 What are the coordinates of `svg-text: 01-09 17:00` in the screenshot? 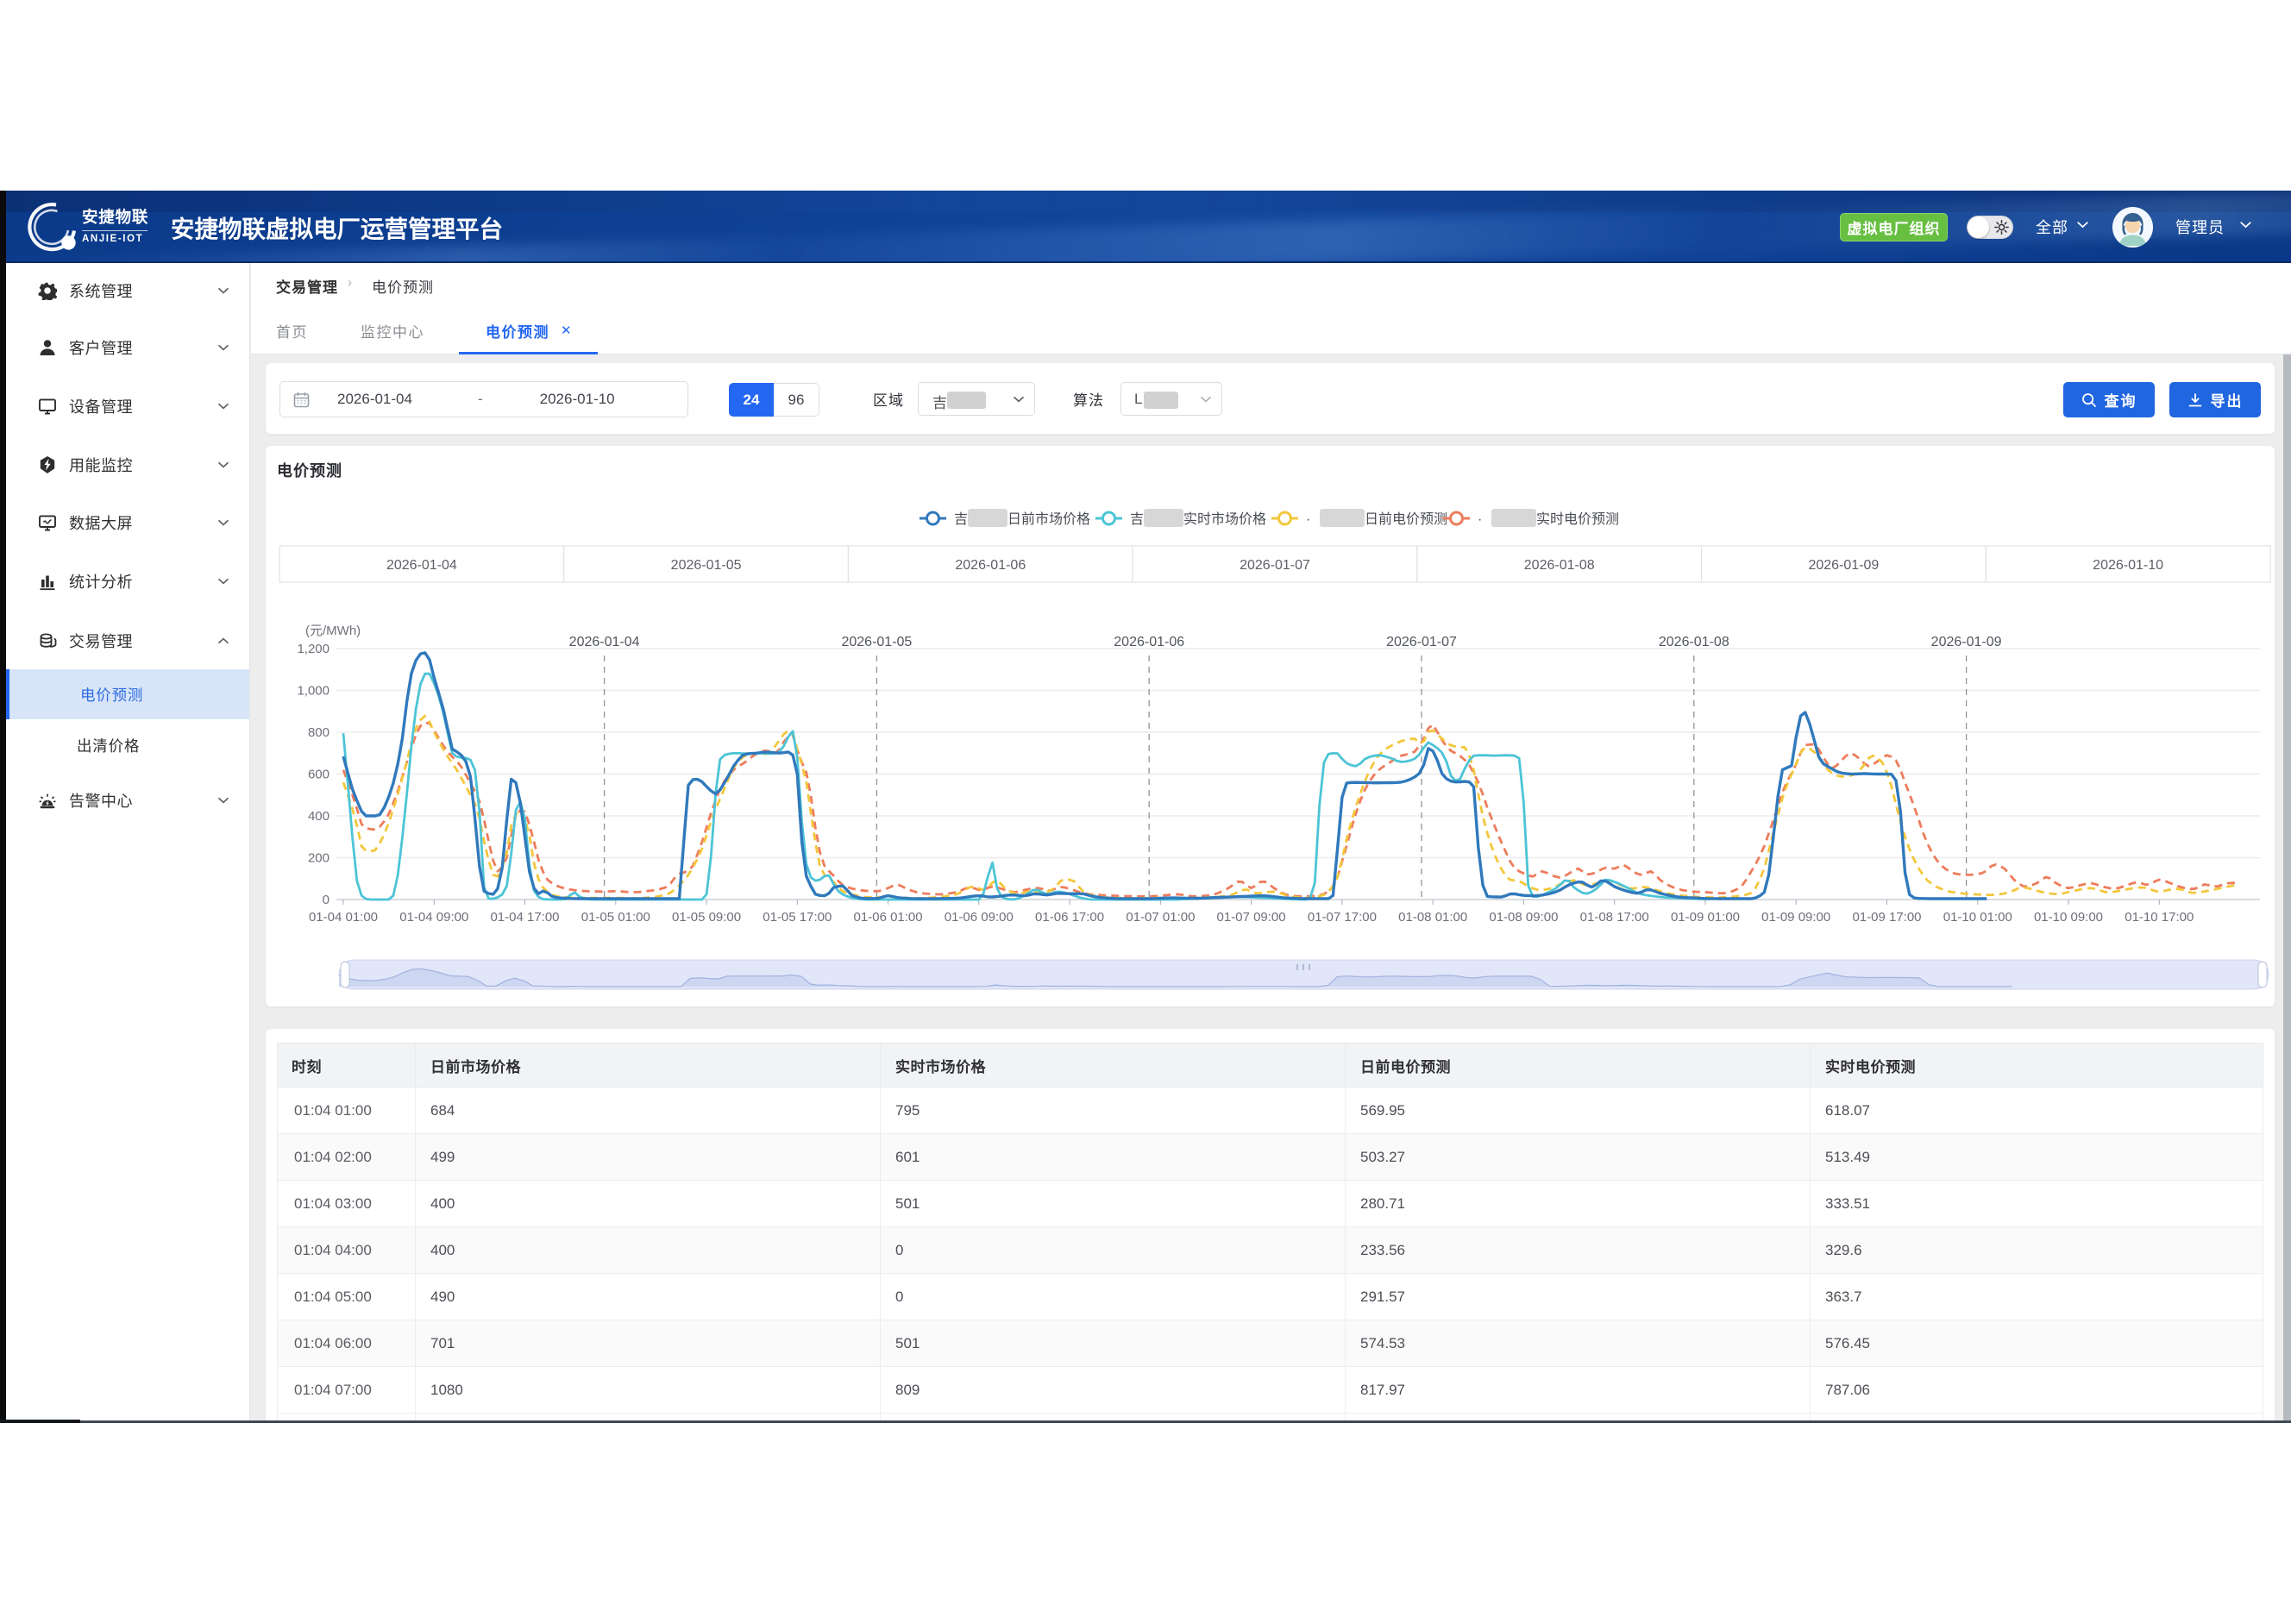 It's located at (1886, 917).